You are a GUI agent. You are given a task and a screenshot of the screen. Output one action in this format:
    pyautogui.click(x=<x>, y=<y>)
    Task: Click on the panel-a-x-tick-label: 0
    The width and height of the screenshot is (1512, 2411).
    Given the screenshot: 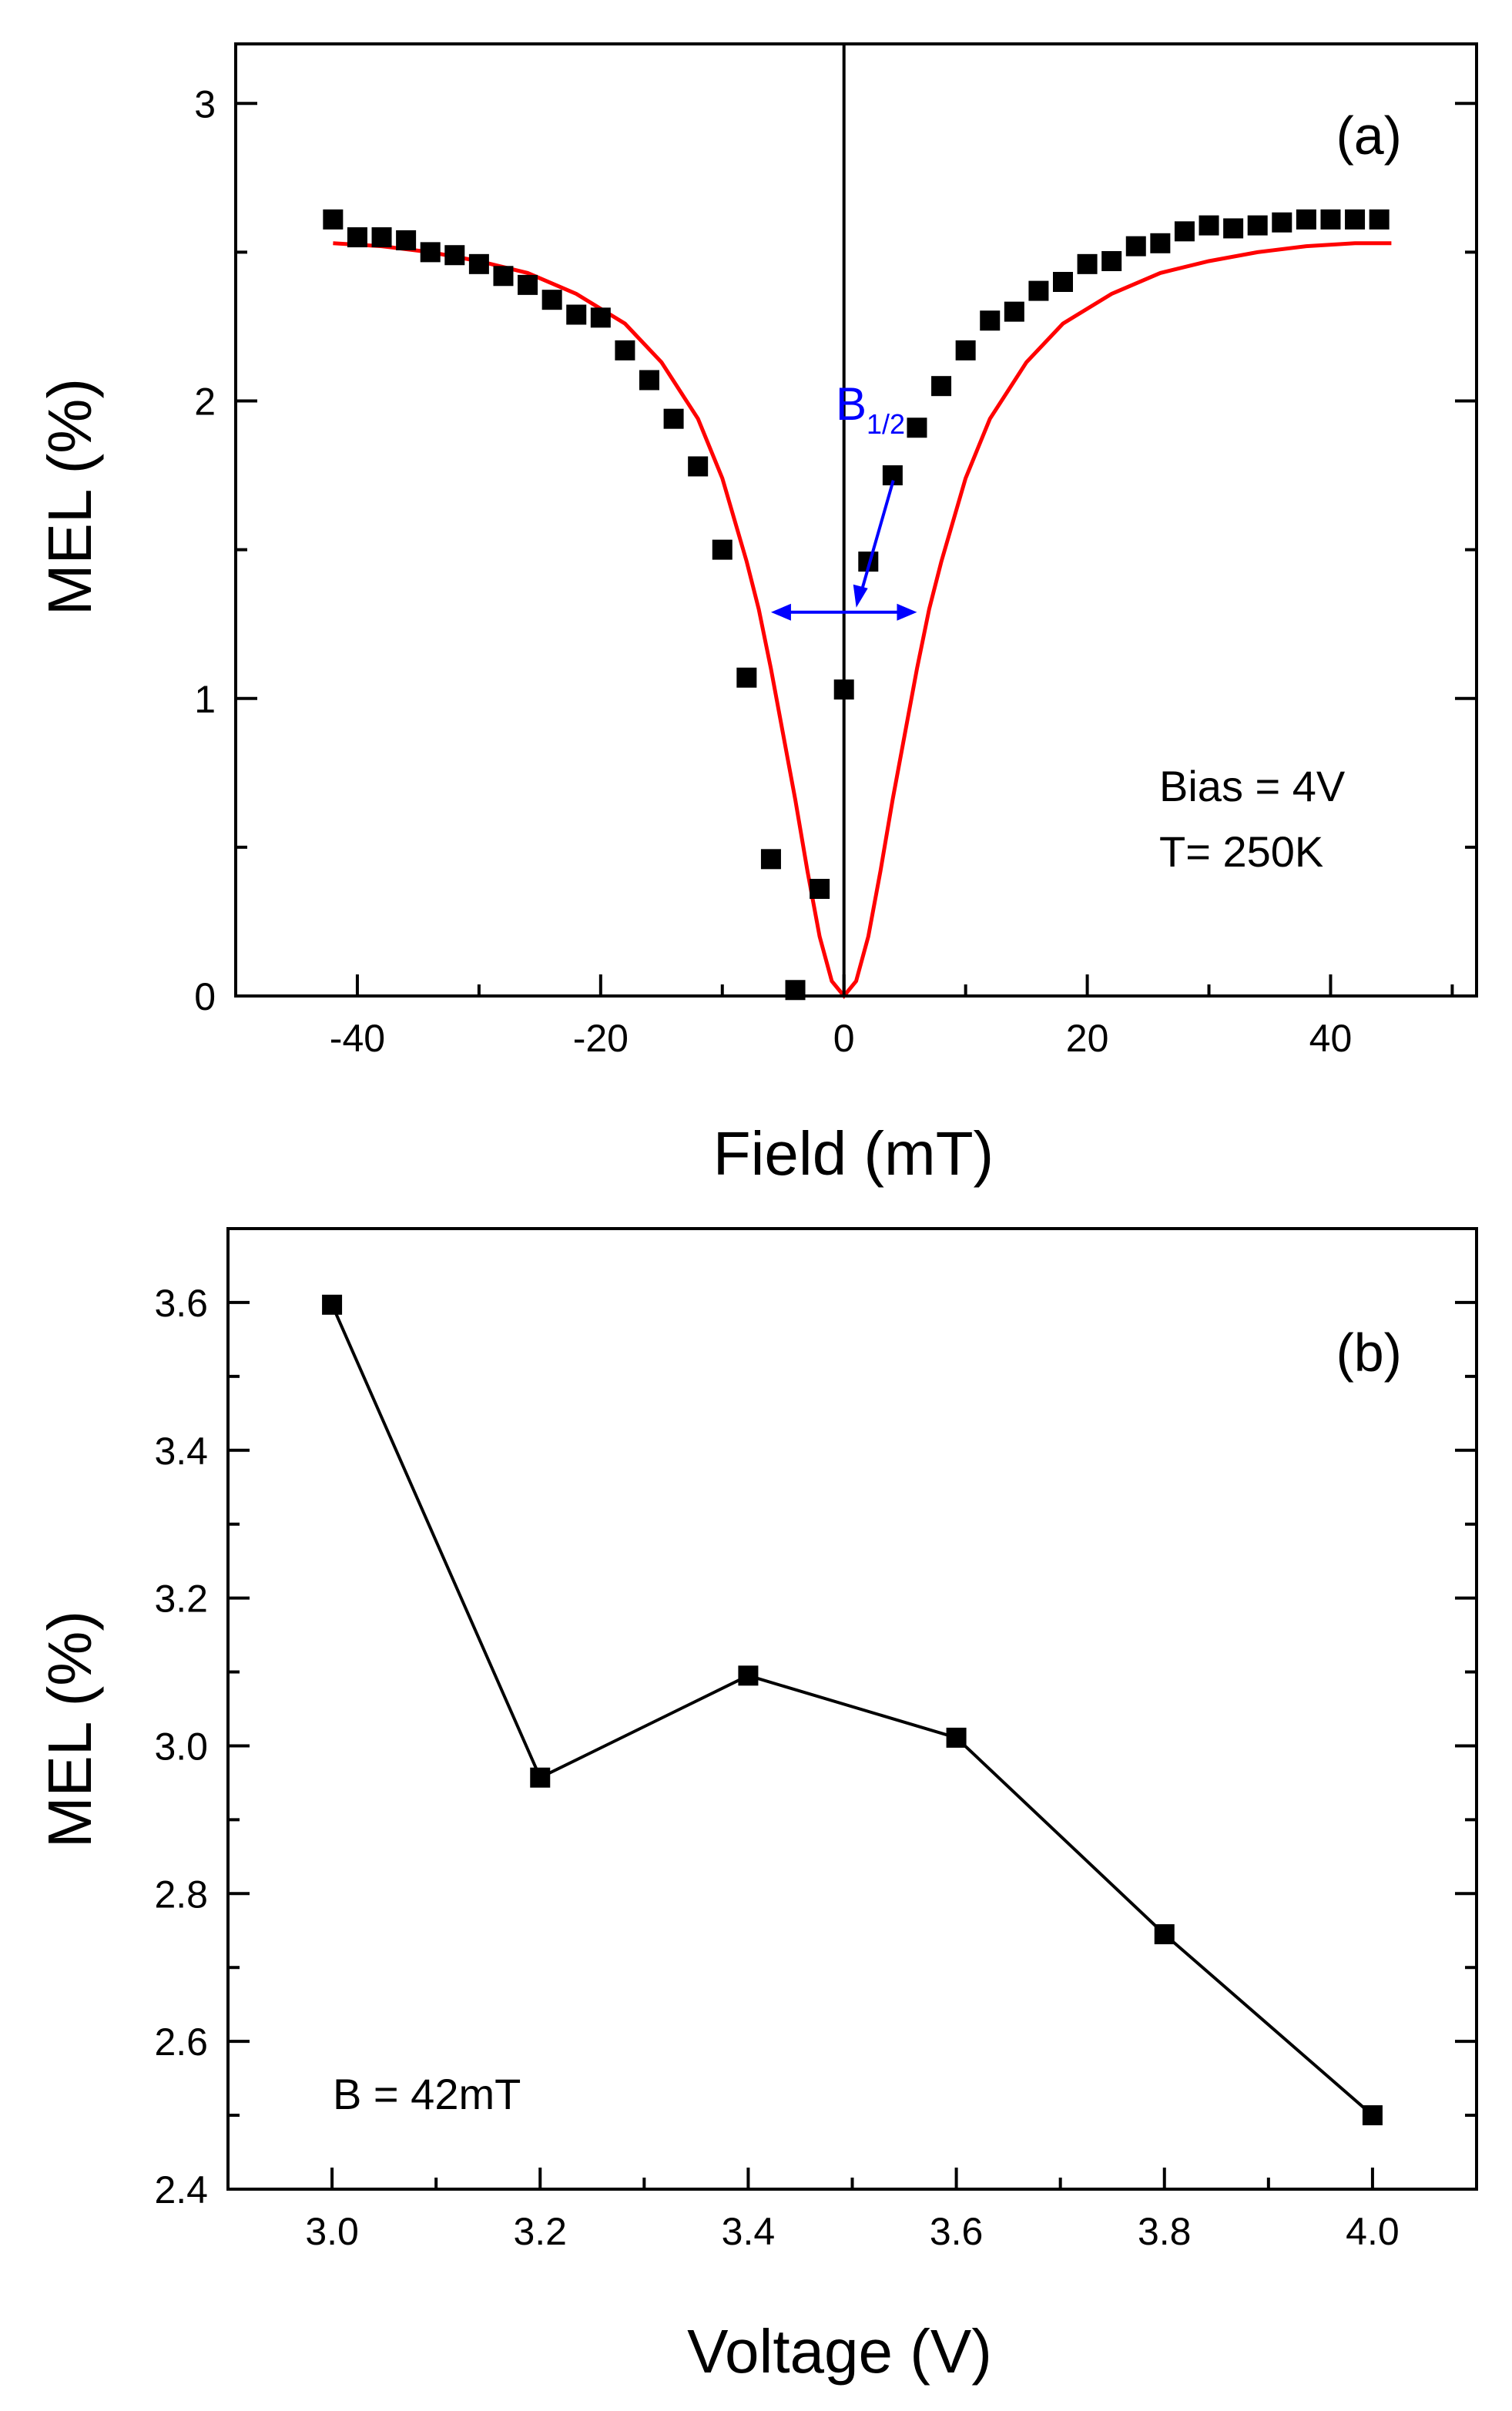 What is the action you would take?
    pyautogui.click(x=844, y=1038)
    